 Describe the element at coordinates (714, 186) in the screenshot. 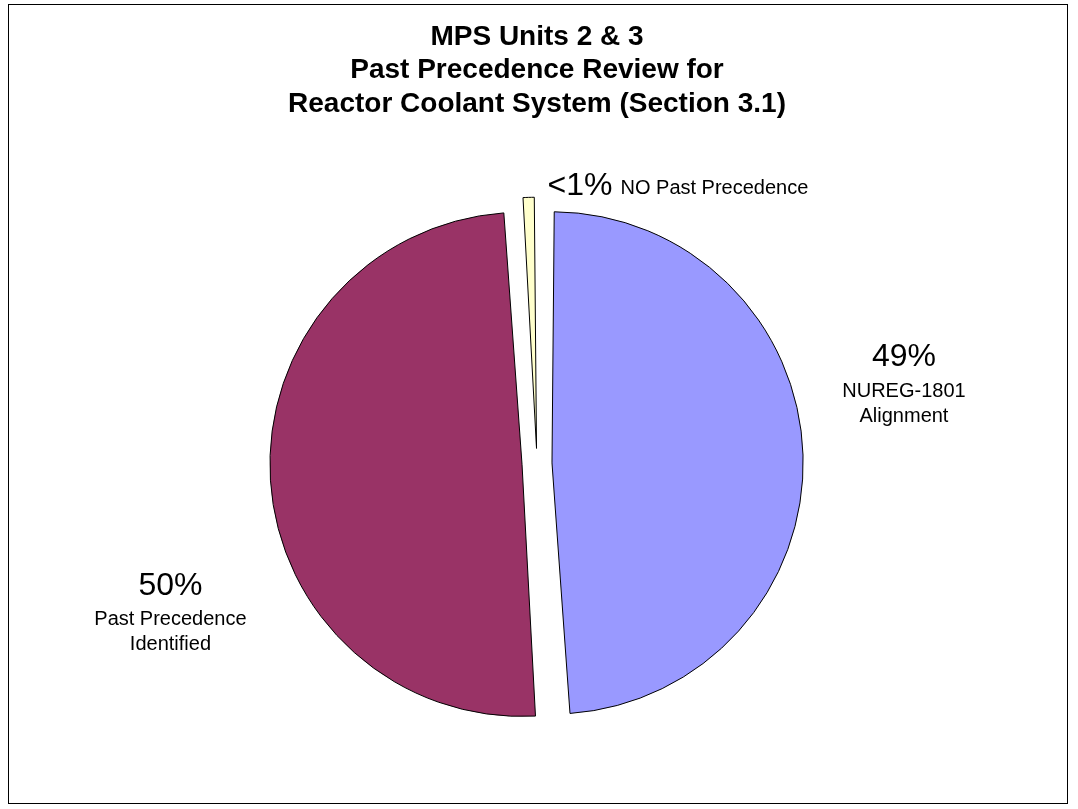

I see `slice-label: NO Past Precedence` at that location.